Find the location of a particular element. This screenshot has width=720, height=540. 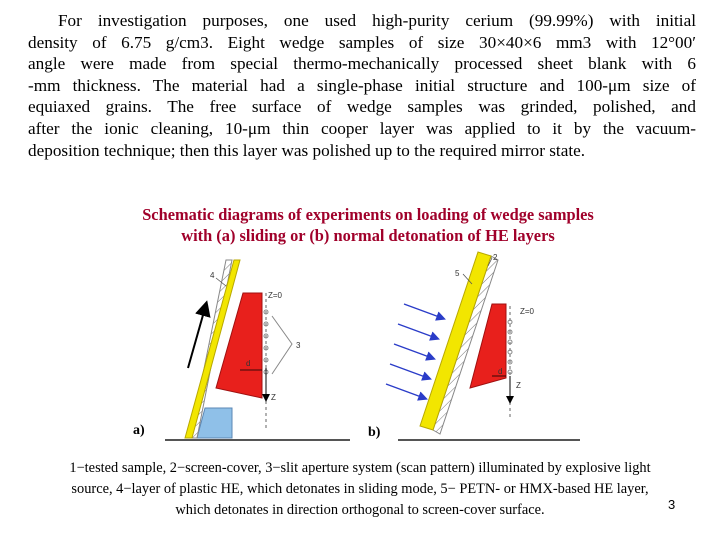

diagram-b: 5 2 Z=0 d Z b) is located at coordinates (474, 346).